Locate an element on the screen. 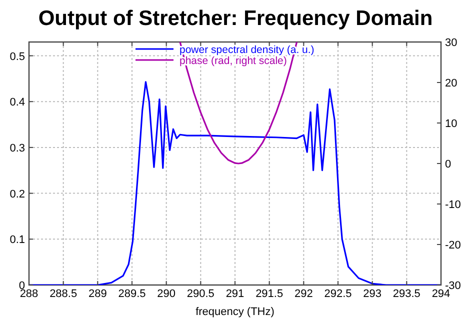  y-tick-label: 0.3 is located at coordinates (17, 148).